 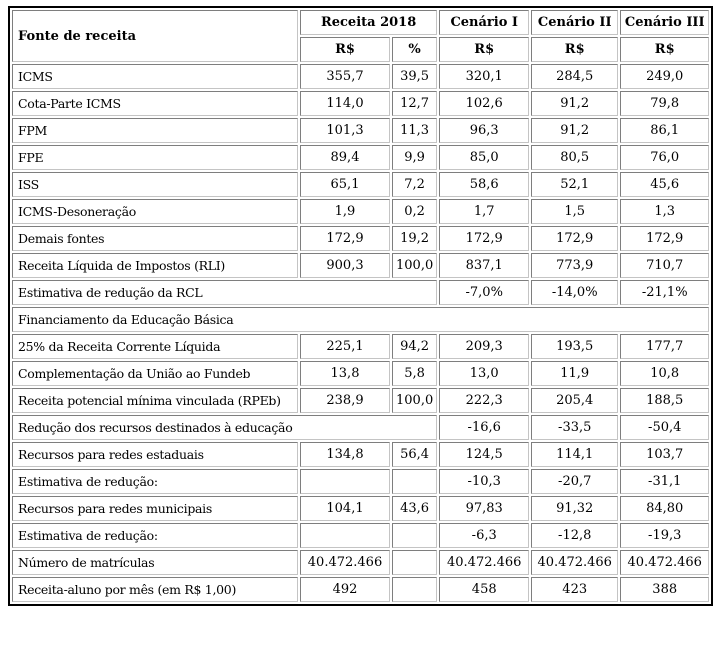 What do you see at coordinates (345, 103) in the screenshot?
I see `cell-value: 114,0` at bounding box center [345, 103].